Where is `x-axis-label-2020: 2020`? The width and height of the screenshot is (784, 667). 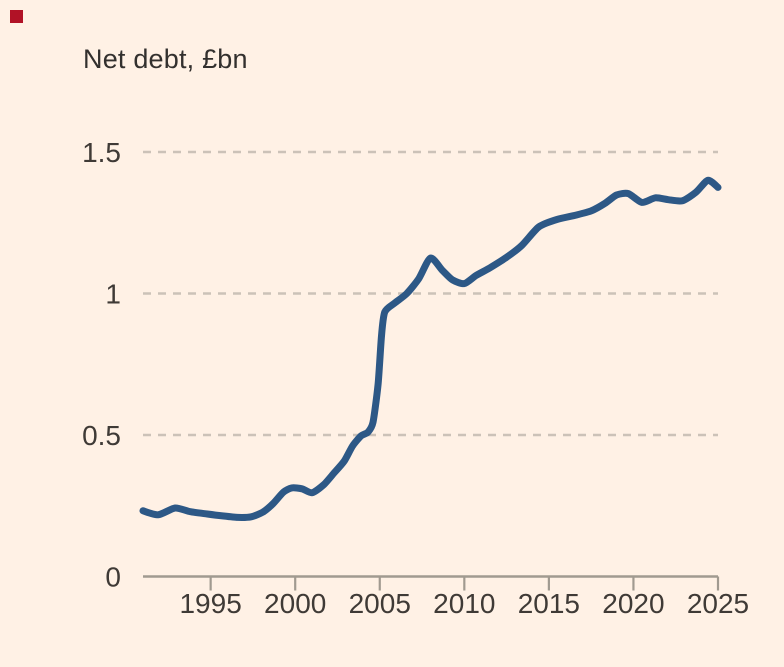
x-axis-label-2020: 2020 is located at coordinates (633, 603).